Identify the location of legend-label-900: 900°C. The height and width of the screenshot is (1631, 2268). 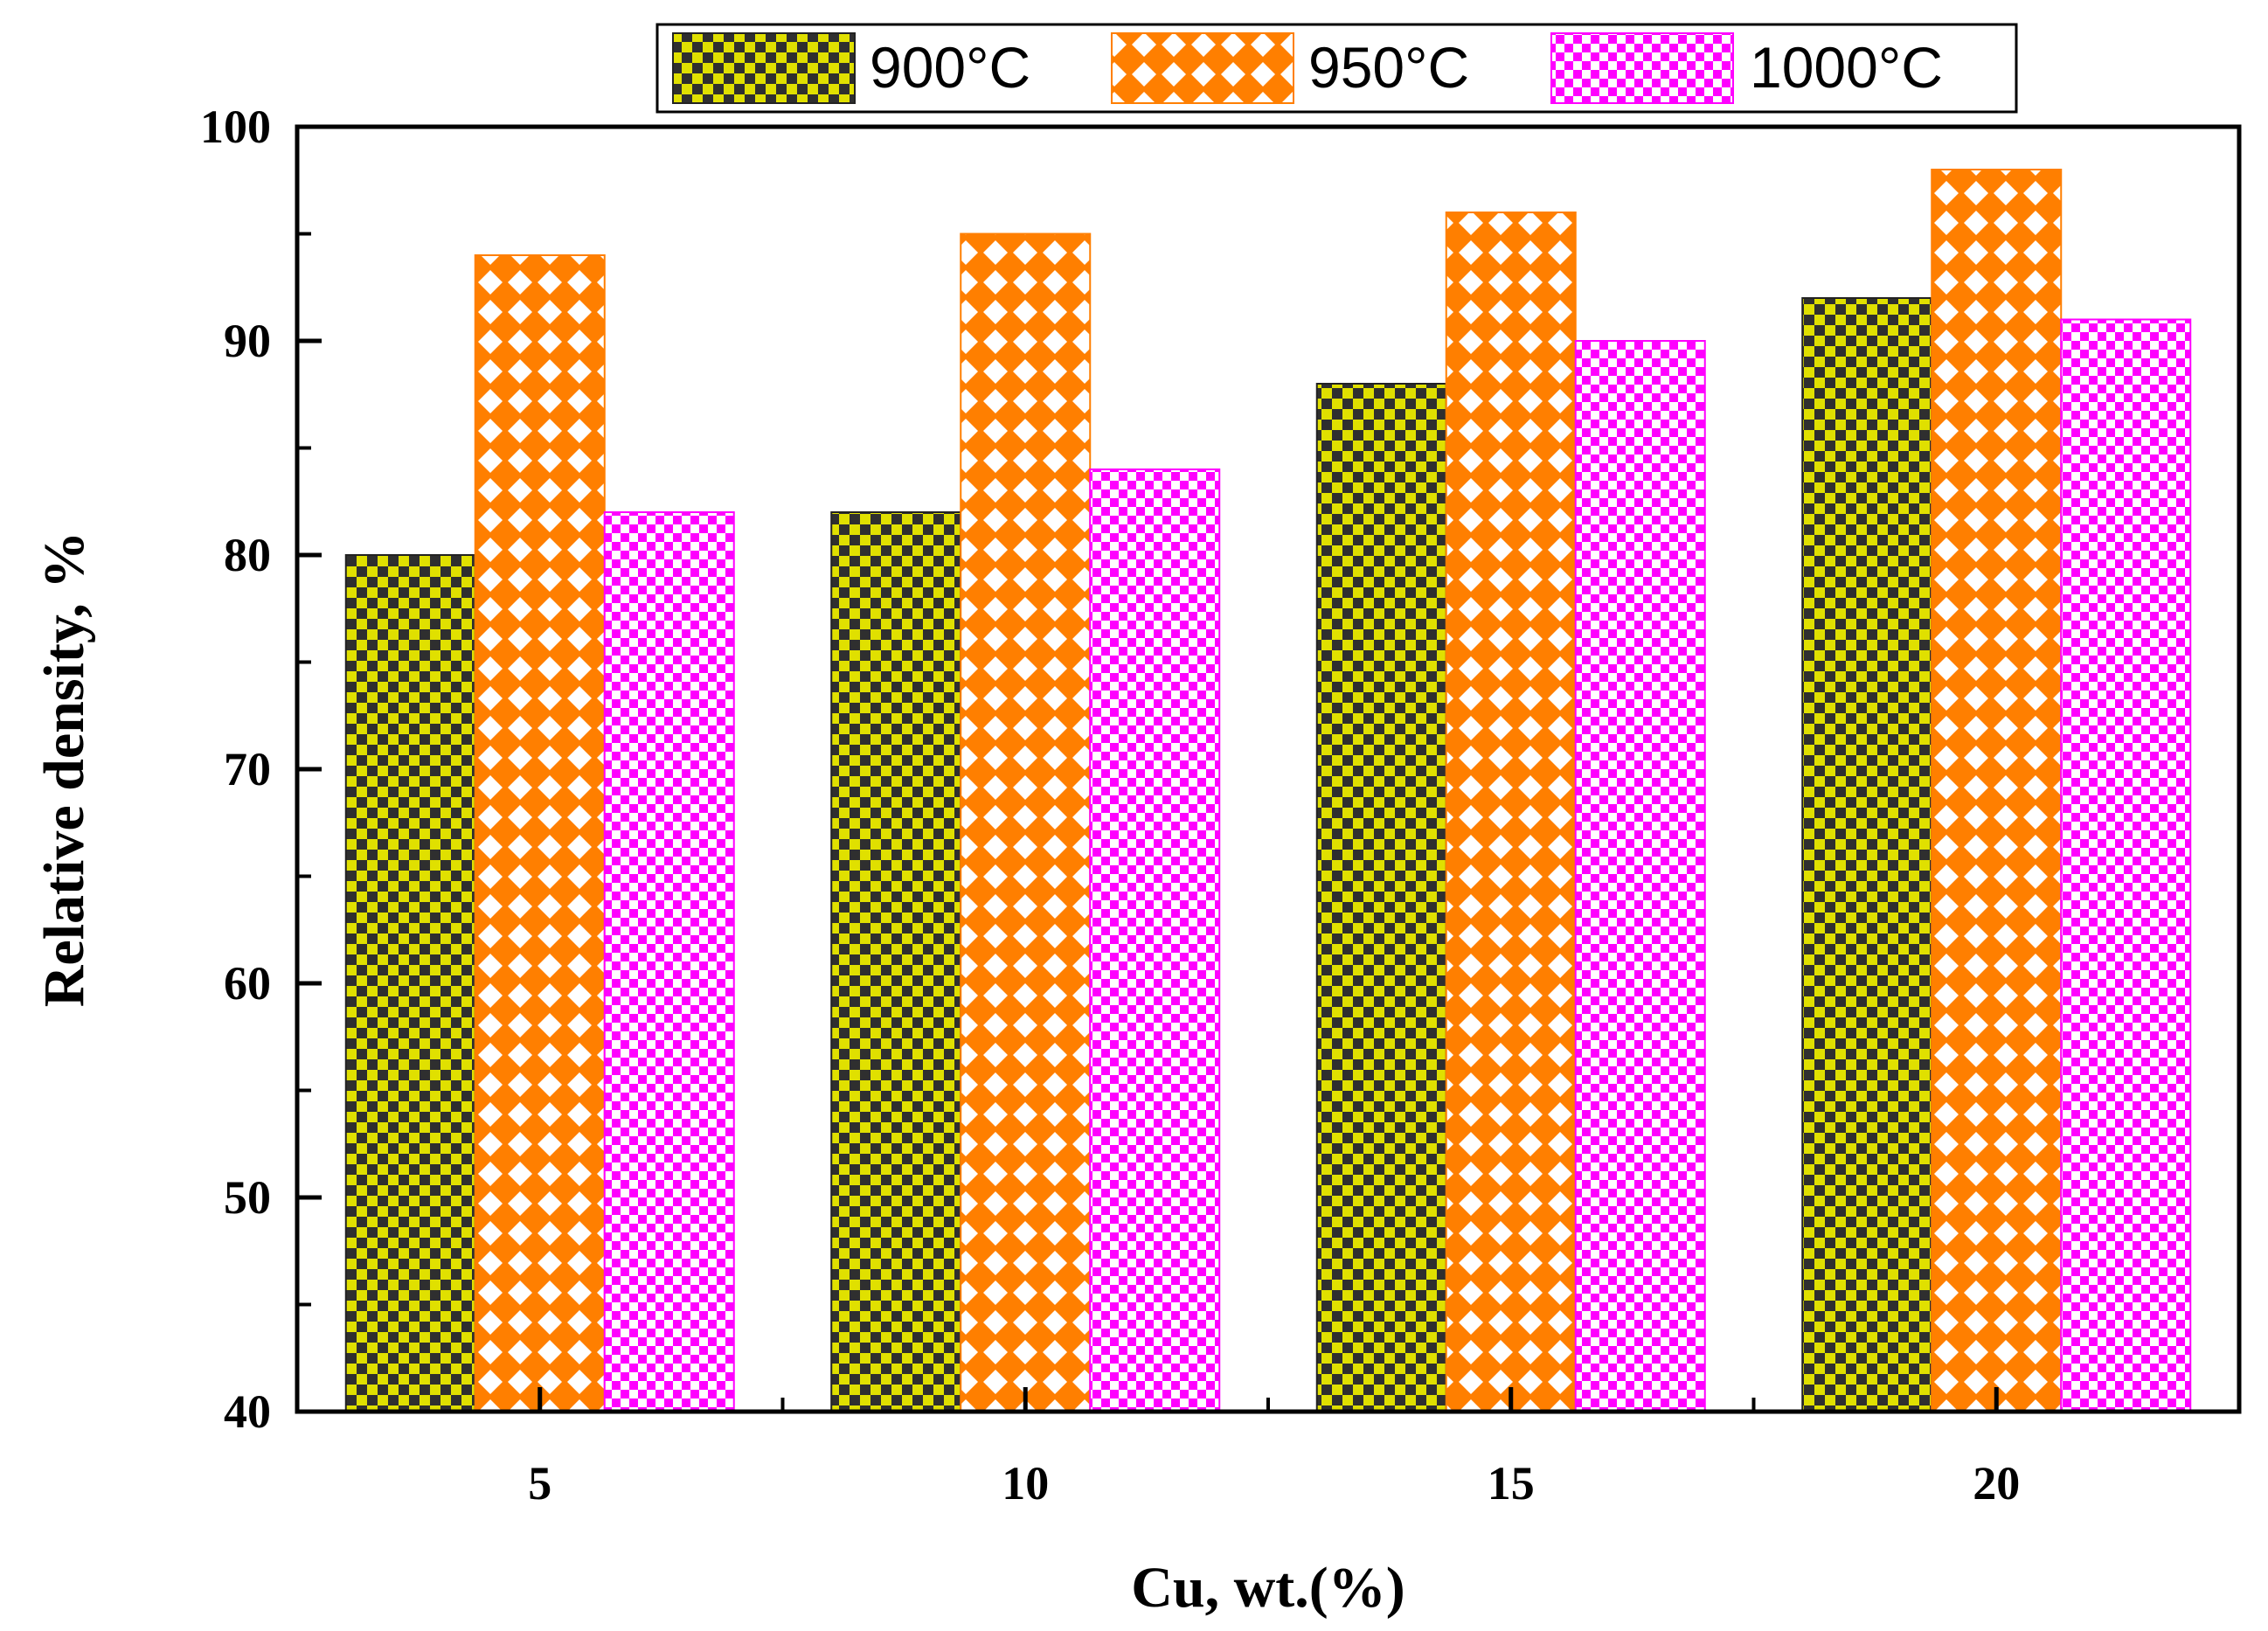
(950, 67).